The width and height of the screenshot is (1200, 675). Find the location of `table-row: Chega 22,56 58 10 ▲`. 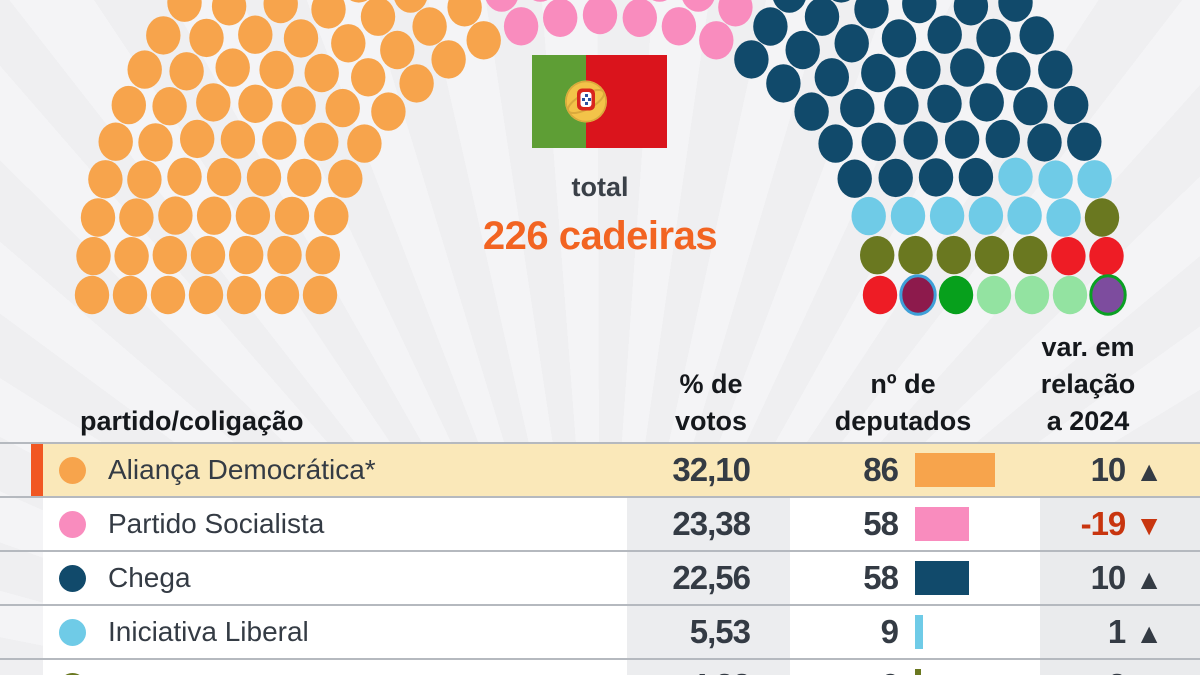

table-row: Chega 22,56 58 10 ▲ is located at coordinates (600, 577).